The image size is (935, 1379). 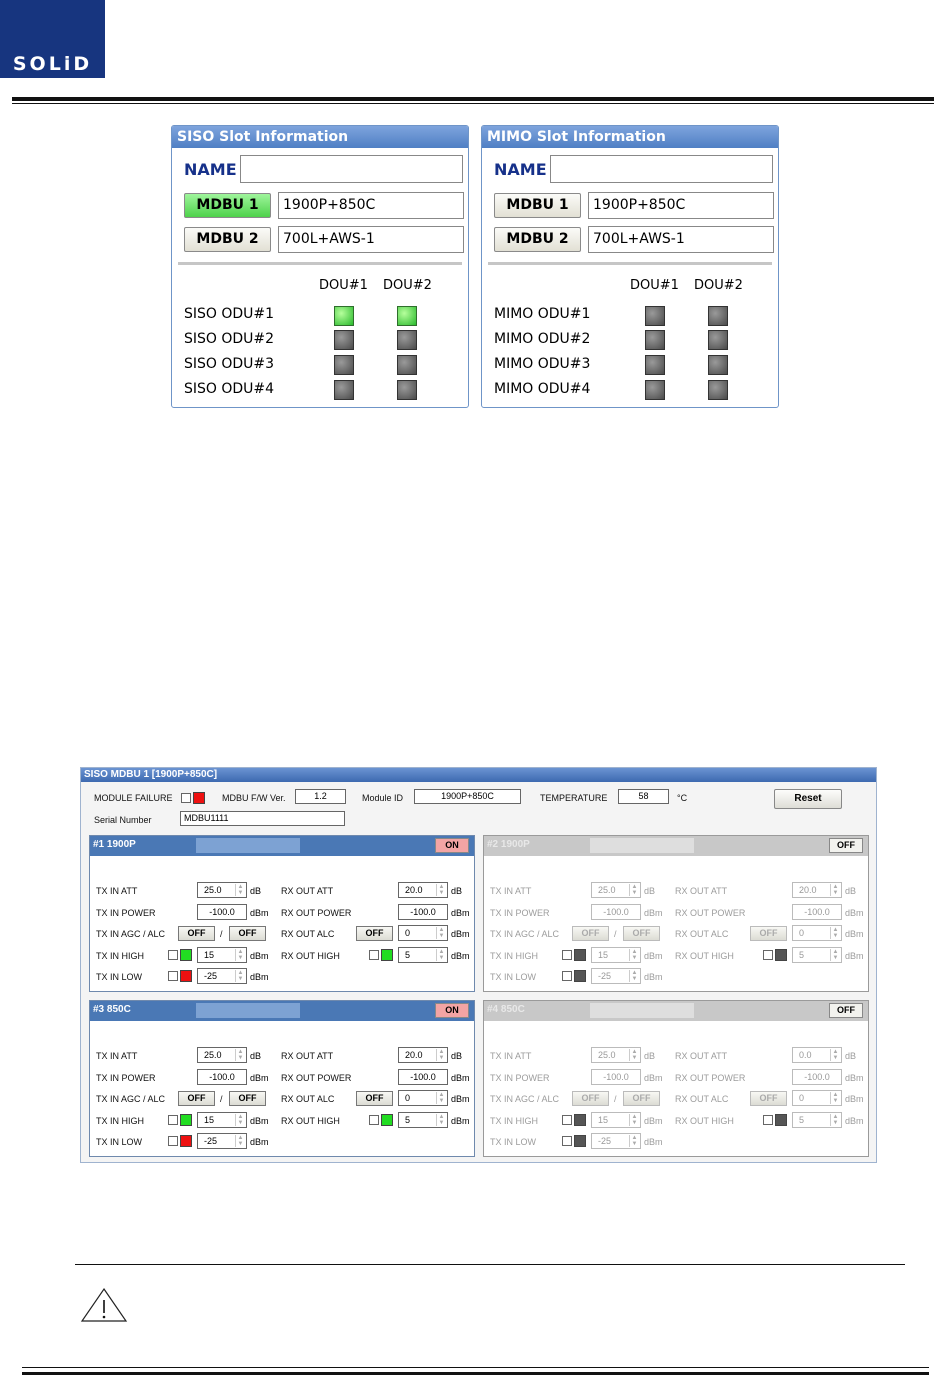 I want to click on reset-button: Reset, so click(x=808, y=799).